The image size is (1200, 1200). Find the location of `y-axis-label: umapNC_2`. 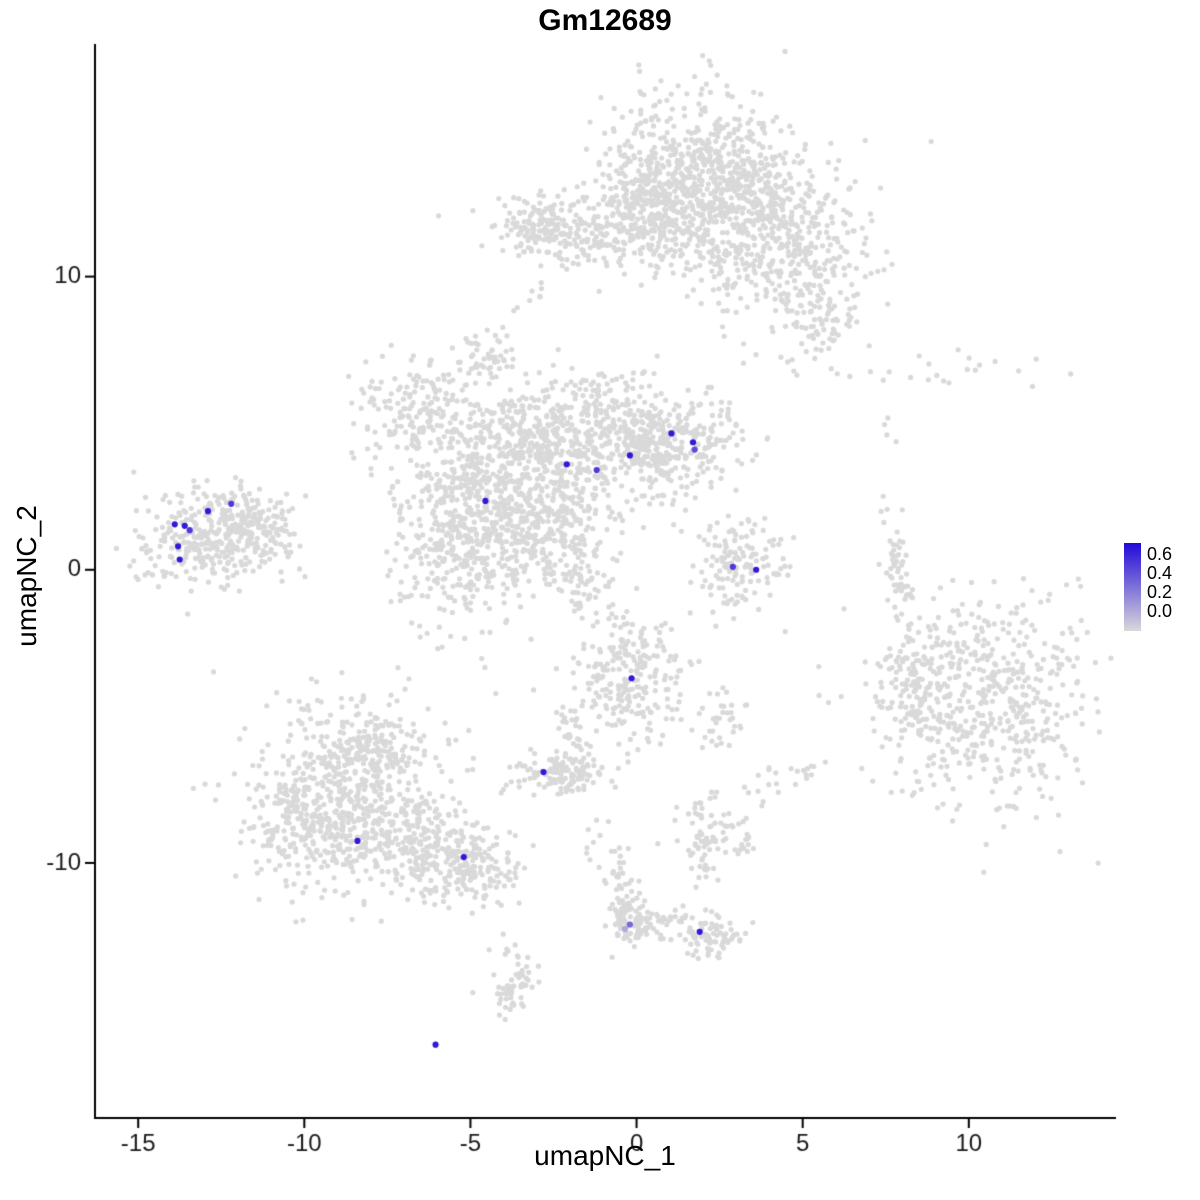

y-axis-label: umapNC_2 is located at coordinates (26, 576).